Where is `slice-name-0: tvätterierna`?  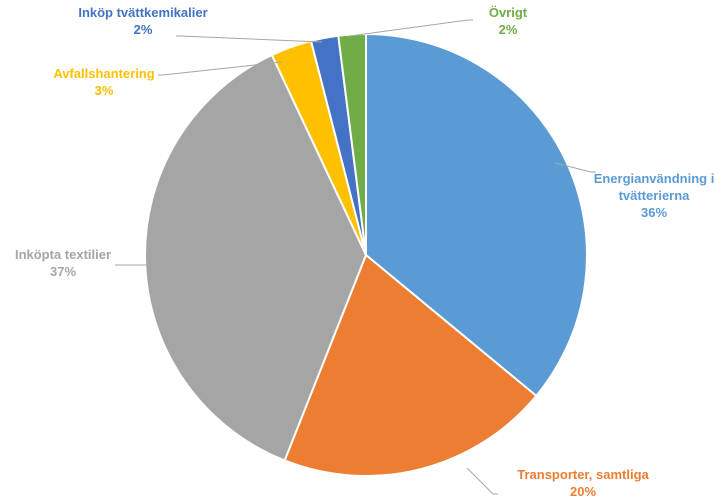 slice-name-0: tvätterierna is located at coordinates (655, 195).